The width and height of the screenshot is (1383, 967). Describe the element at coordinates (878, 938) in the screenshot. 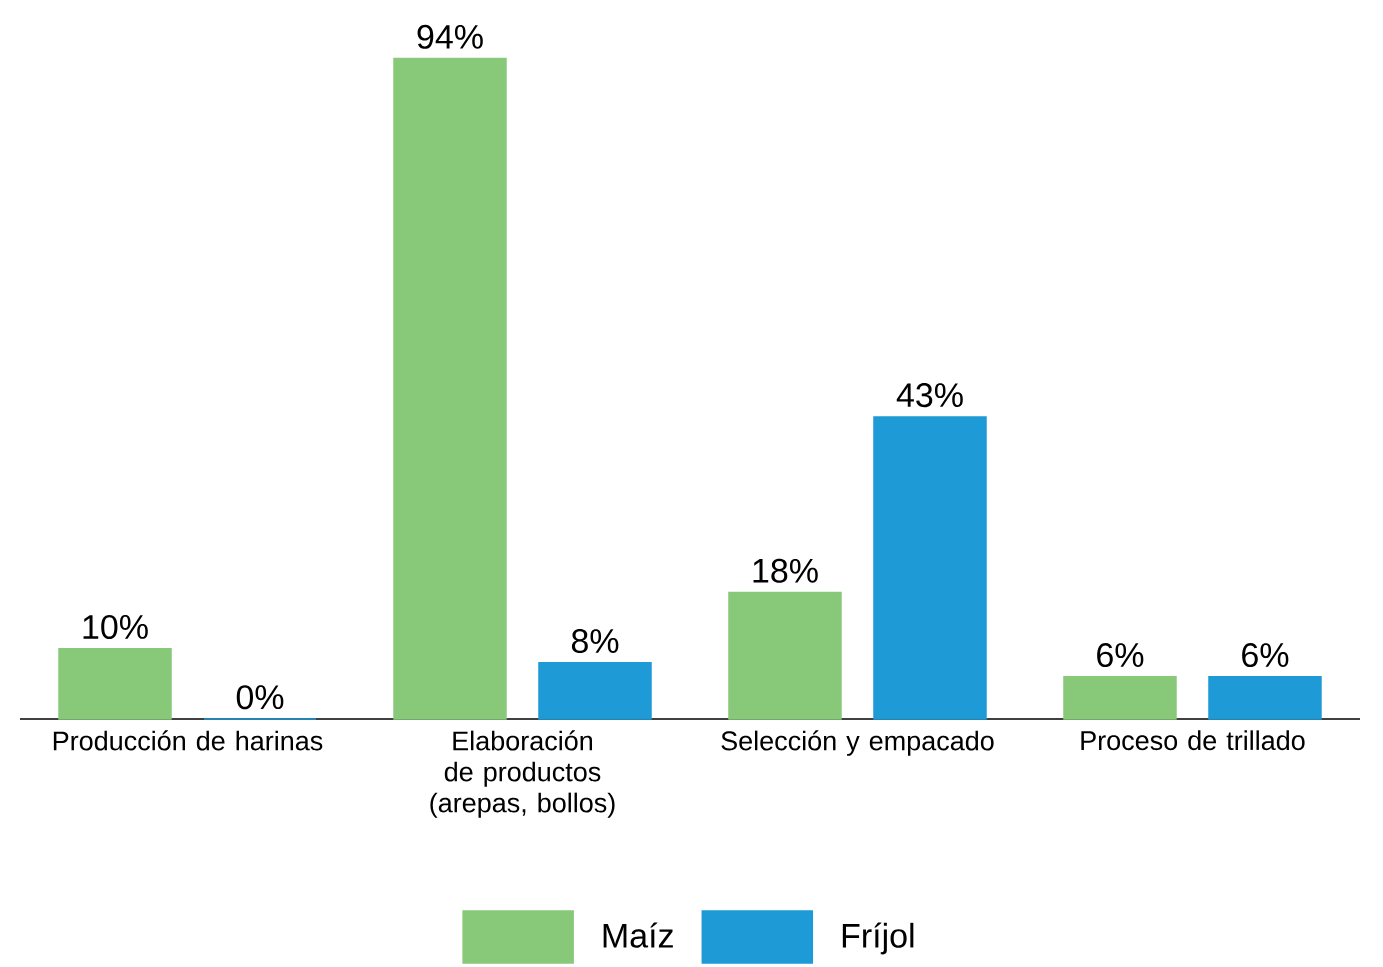

I see `legend-label: Fríjol` at that location.